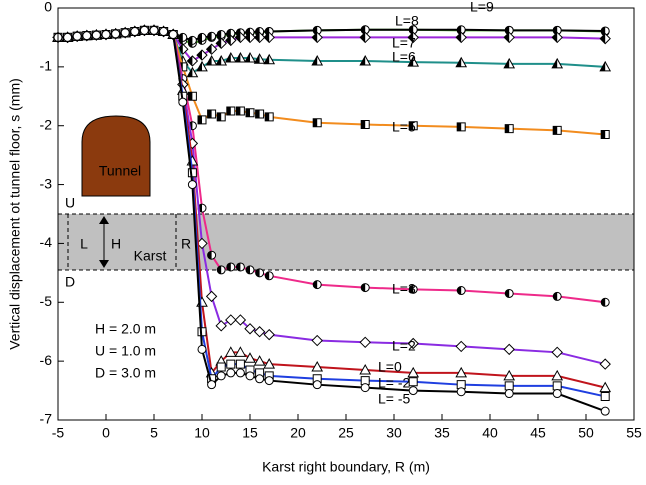 Image resolution: width=646 pixels, height=485 pixels. I want to click on x-tick-label: 40, so click(490, 433).